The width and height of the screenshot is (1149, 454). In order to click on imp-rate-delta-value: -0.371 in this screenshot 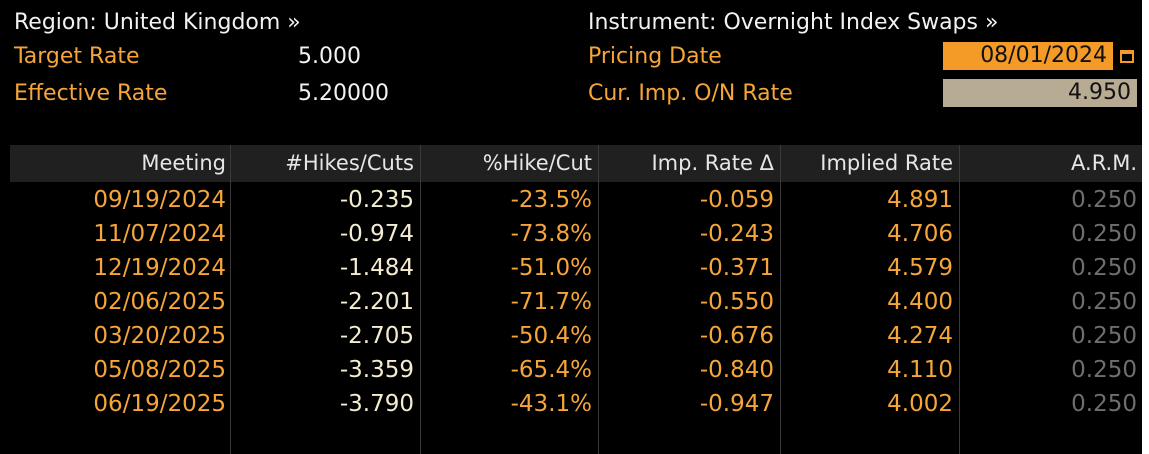, I will do `click(736, 268)`.